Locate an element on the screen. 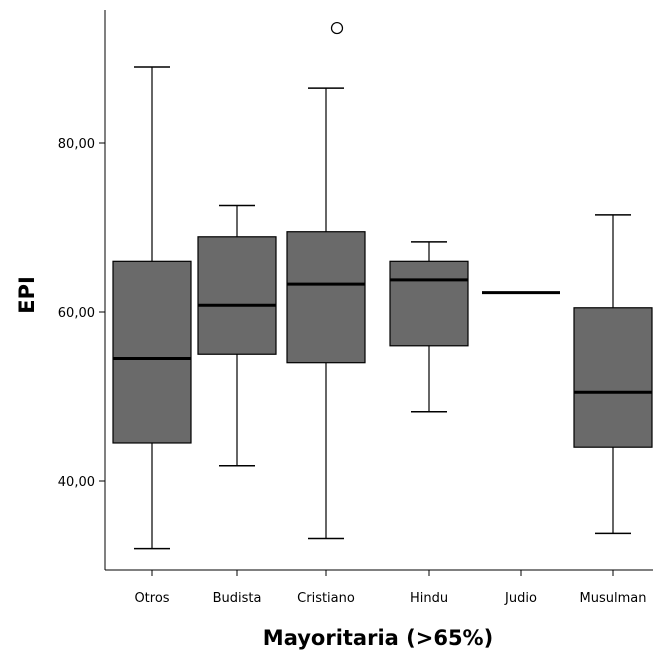  x-tick-label: Judio is located at coordinates (520, 598).